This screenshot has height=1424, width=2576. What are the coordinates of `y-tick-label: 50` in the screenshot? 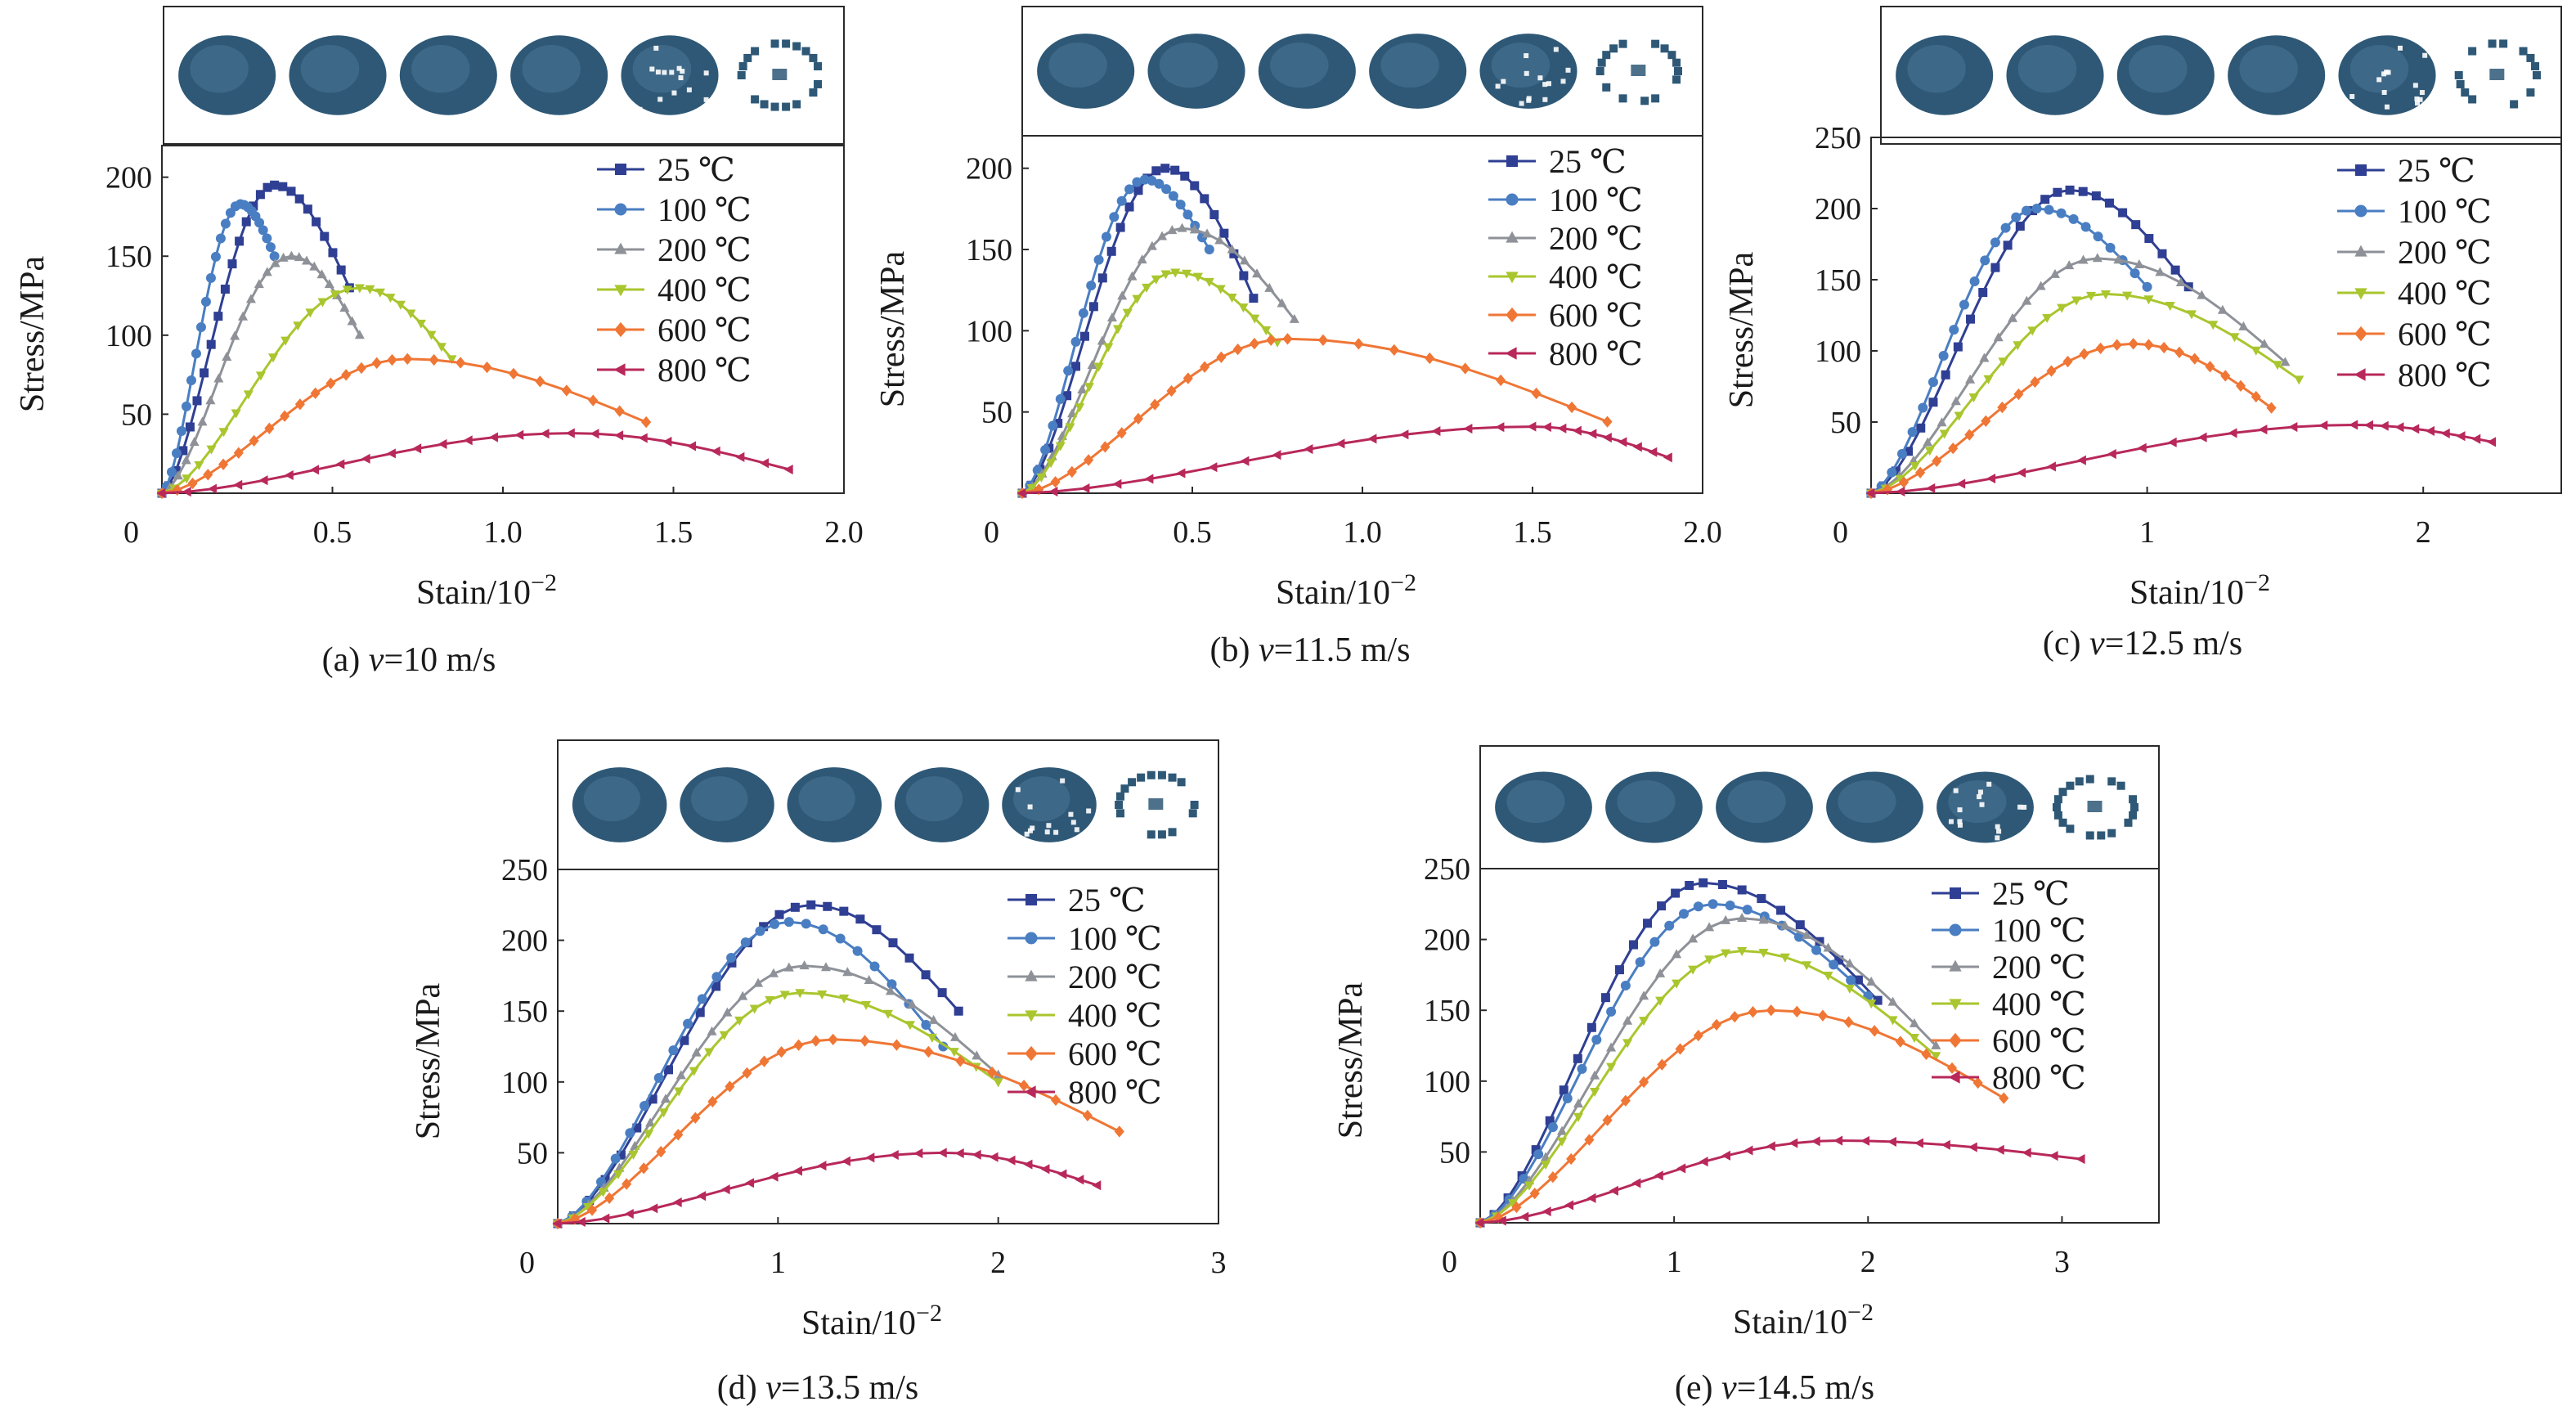 It's located at (533, 1153).